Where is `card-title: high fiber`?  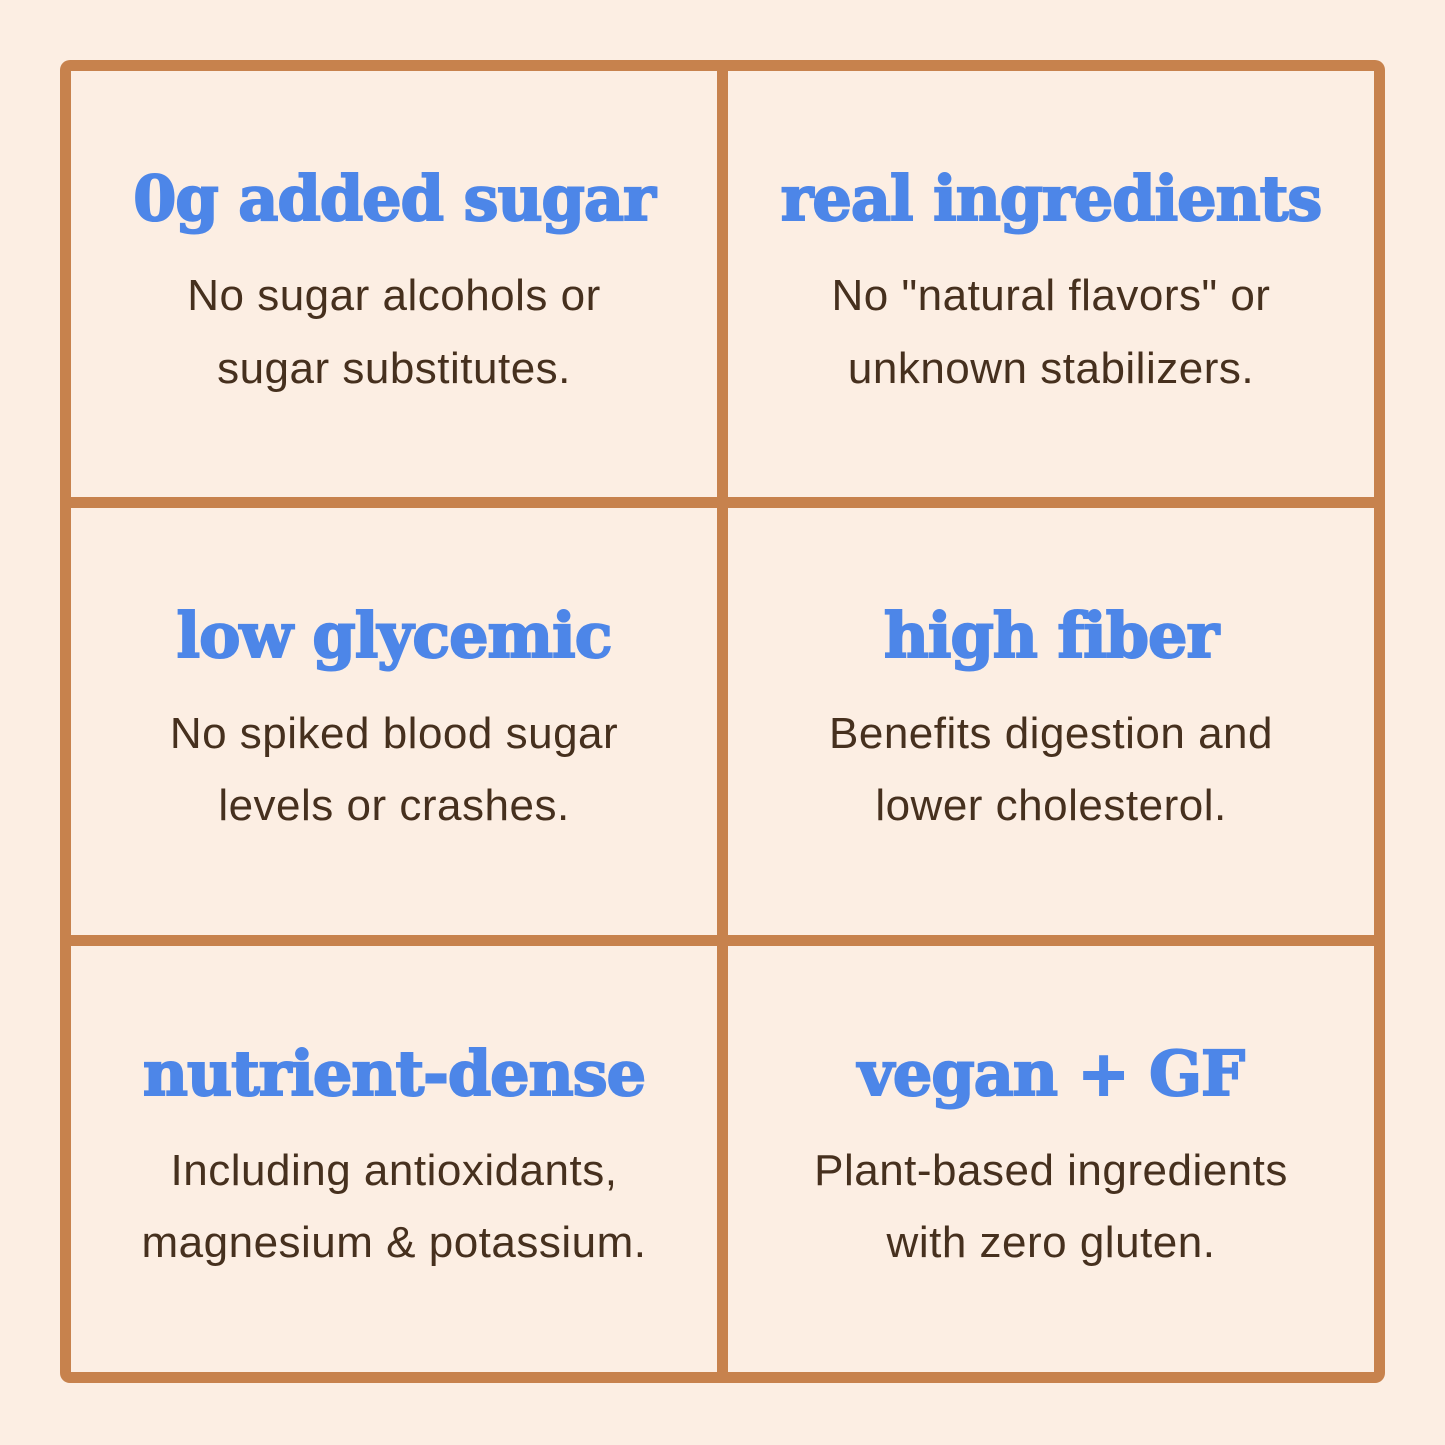 card-title: high fiber is located at coordinates (1051, 636).